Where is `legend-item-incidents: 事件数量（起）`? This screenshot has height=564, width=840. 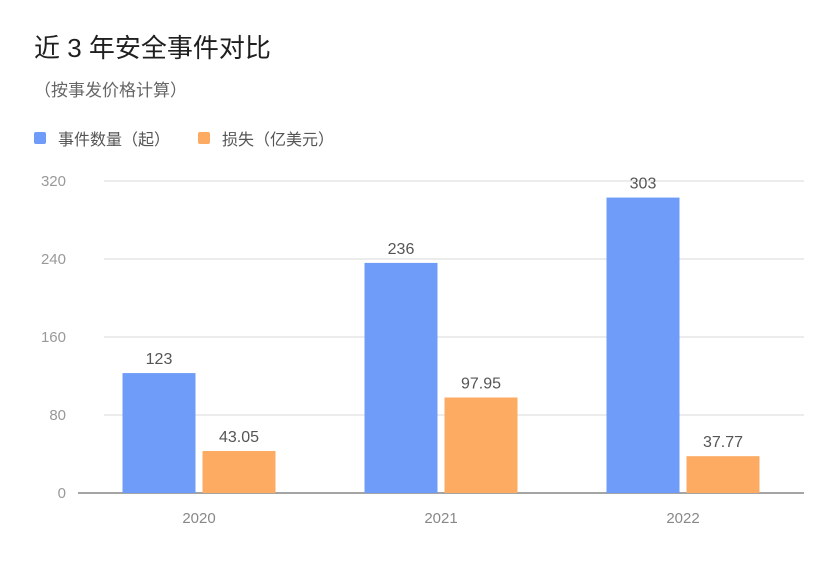 legend-item-incidents: 事件数量（起） is located at coordinates (102, 138).